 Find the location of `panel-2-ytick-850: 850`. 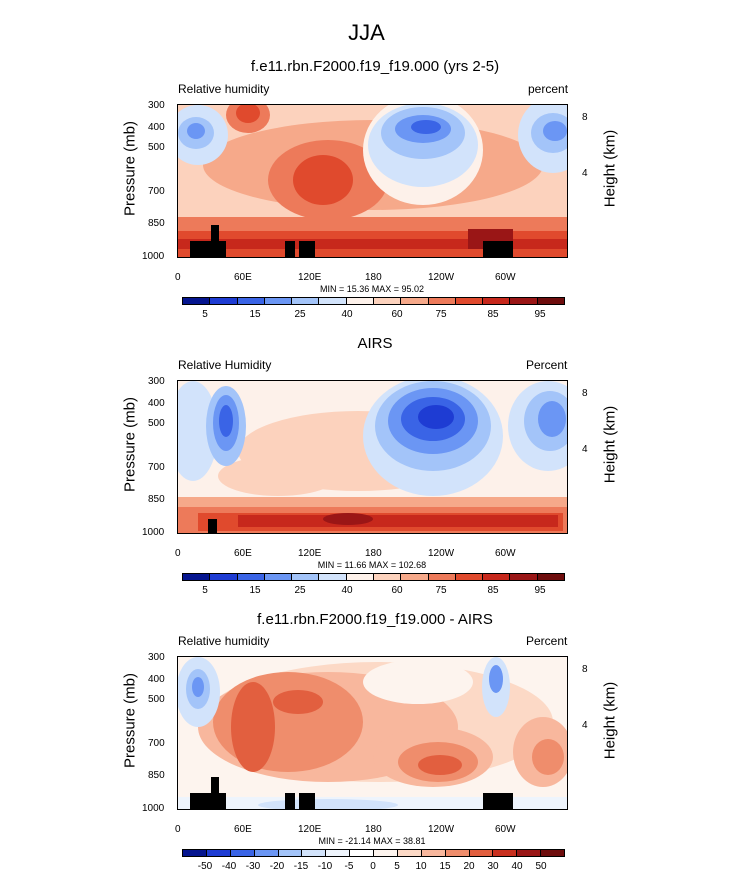

panel-2-ytick-850: 850 is located at coordinates (156, 499).